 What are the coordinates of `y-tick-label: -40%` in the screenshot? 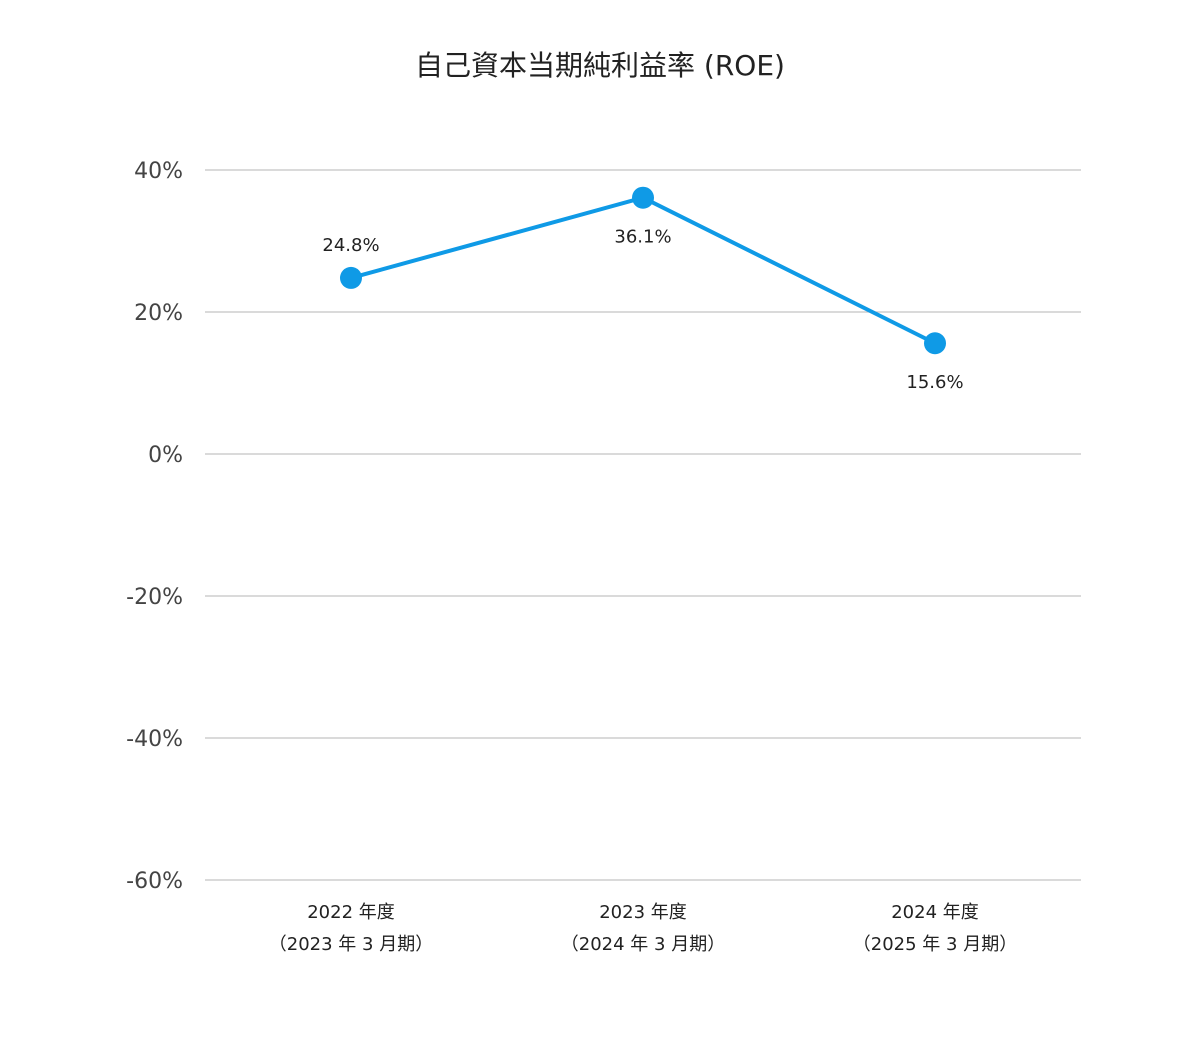 It's located at (154, 739).